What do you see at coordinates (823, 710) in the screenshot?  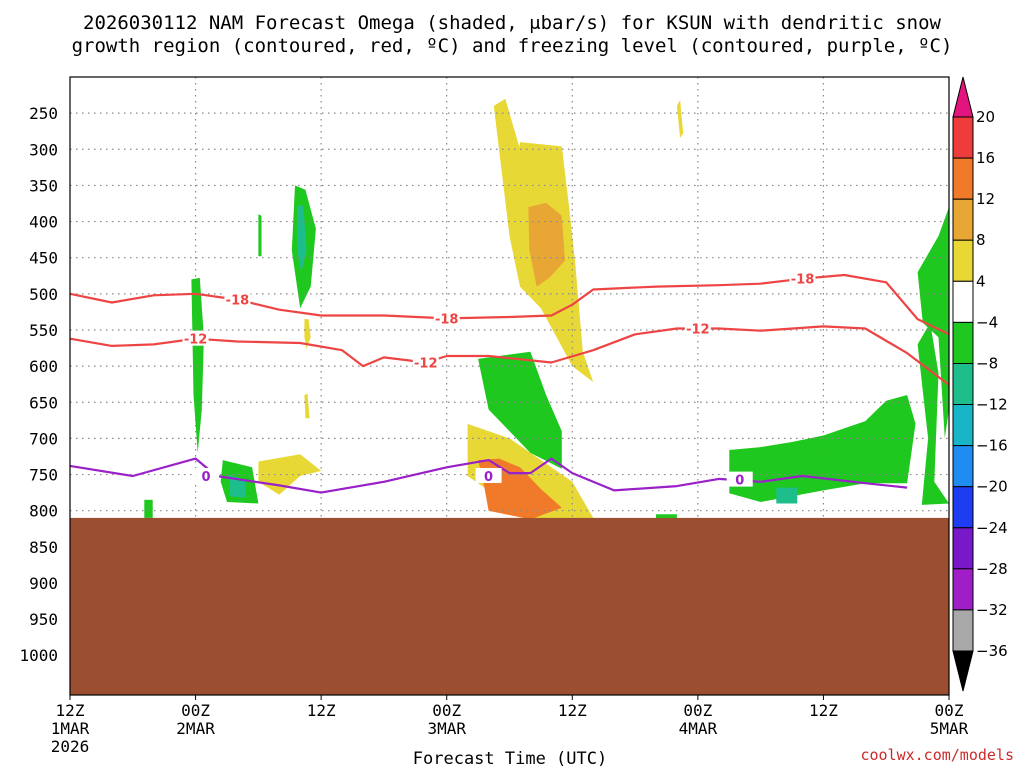 I see `x-tick-label-top-6: 12Z` at bounding box center [823, 710].